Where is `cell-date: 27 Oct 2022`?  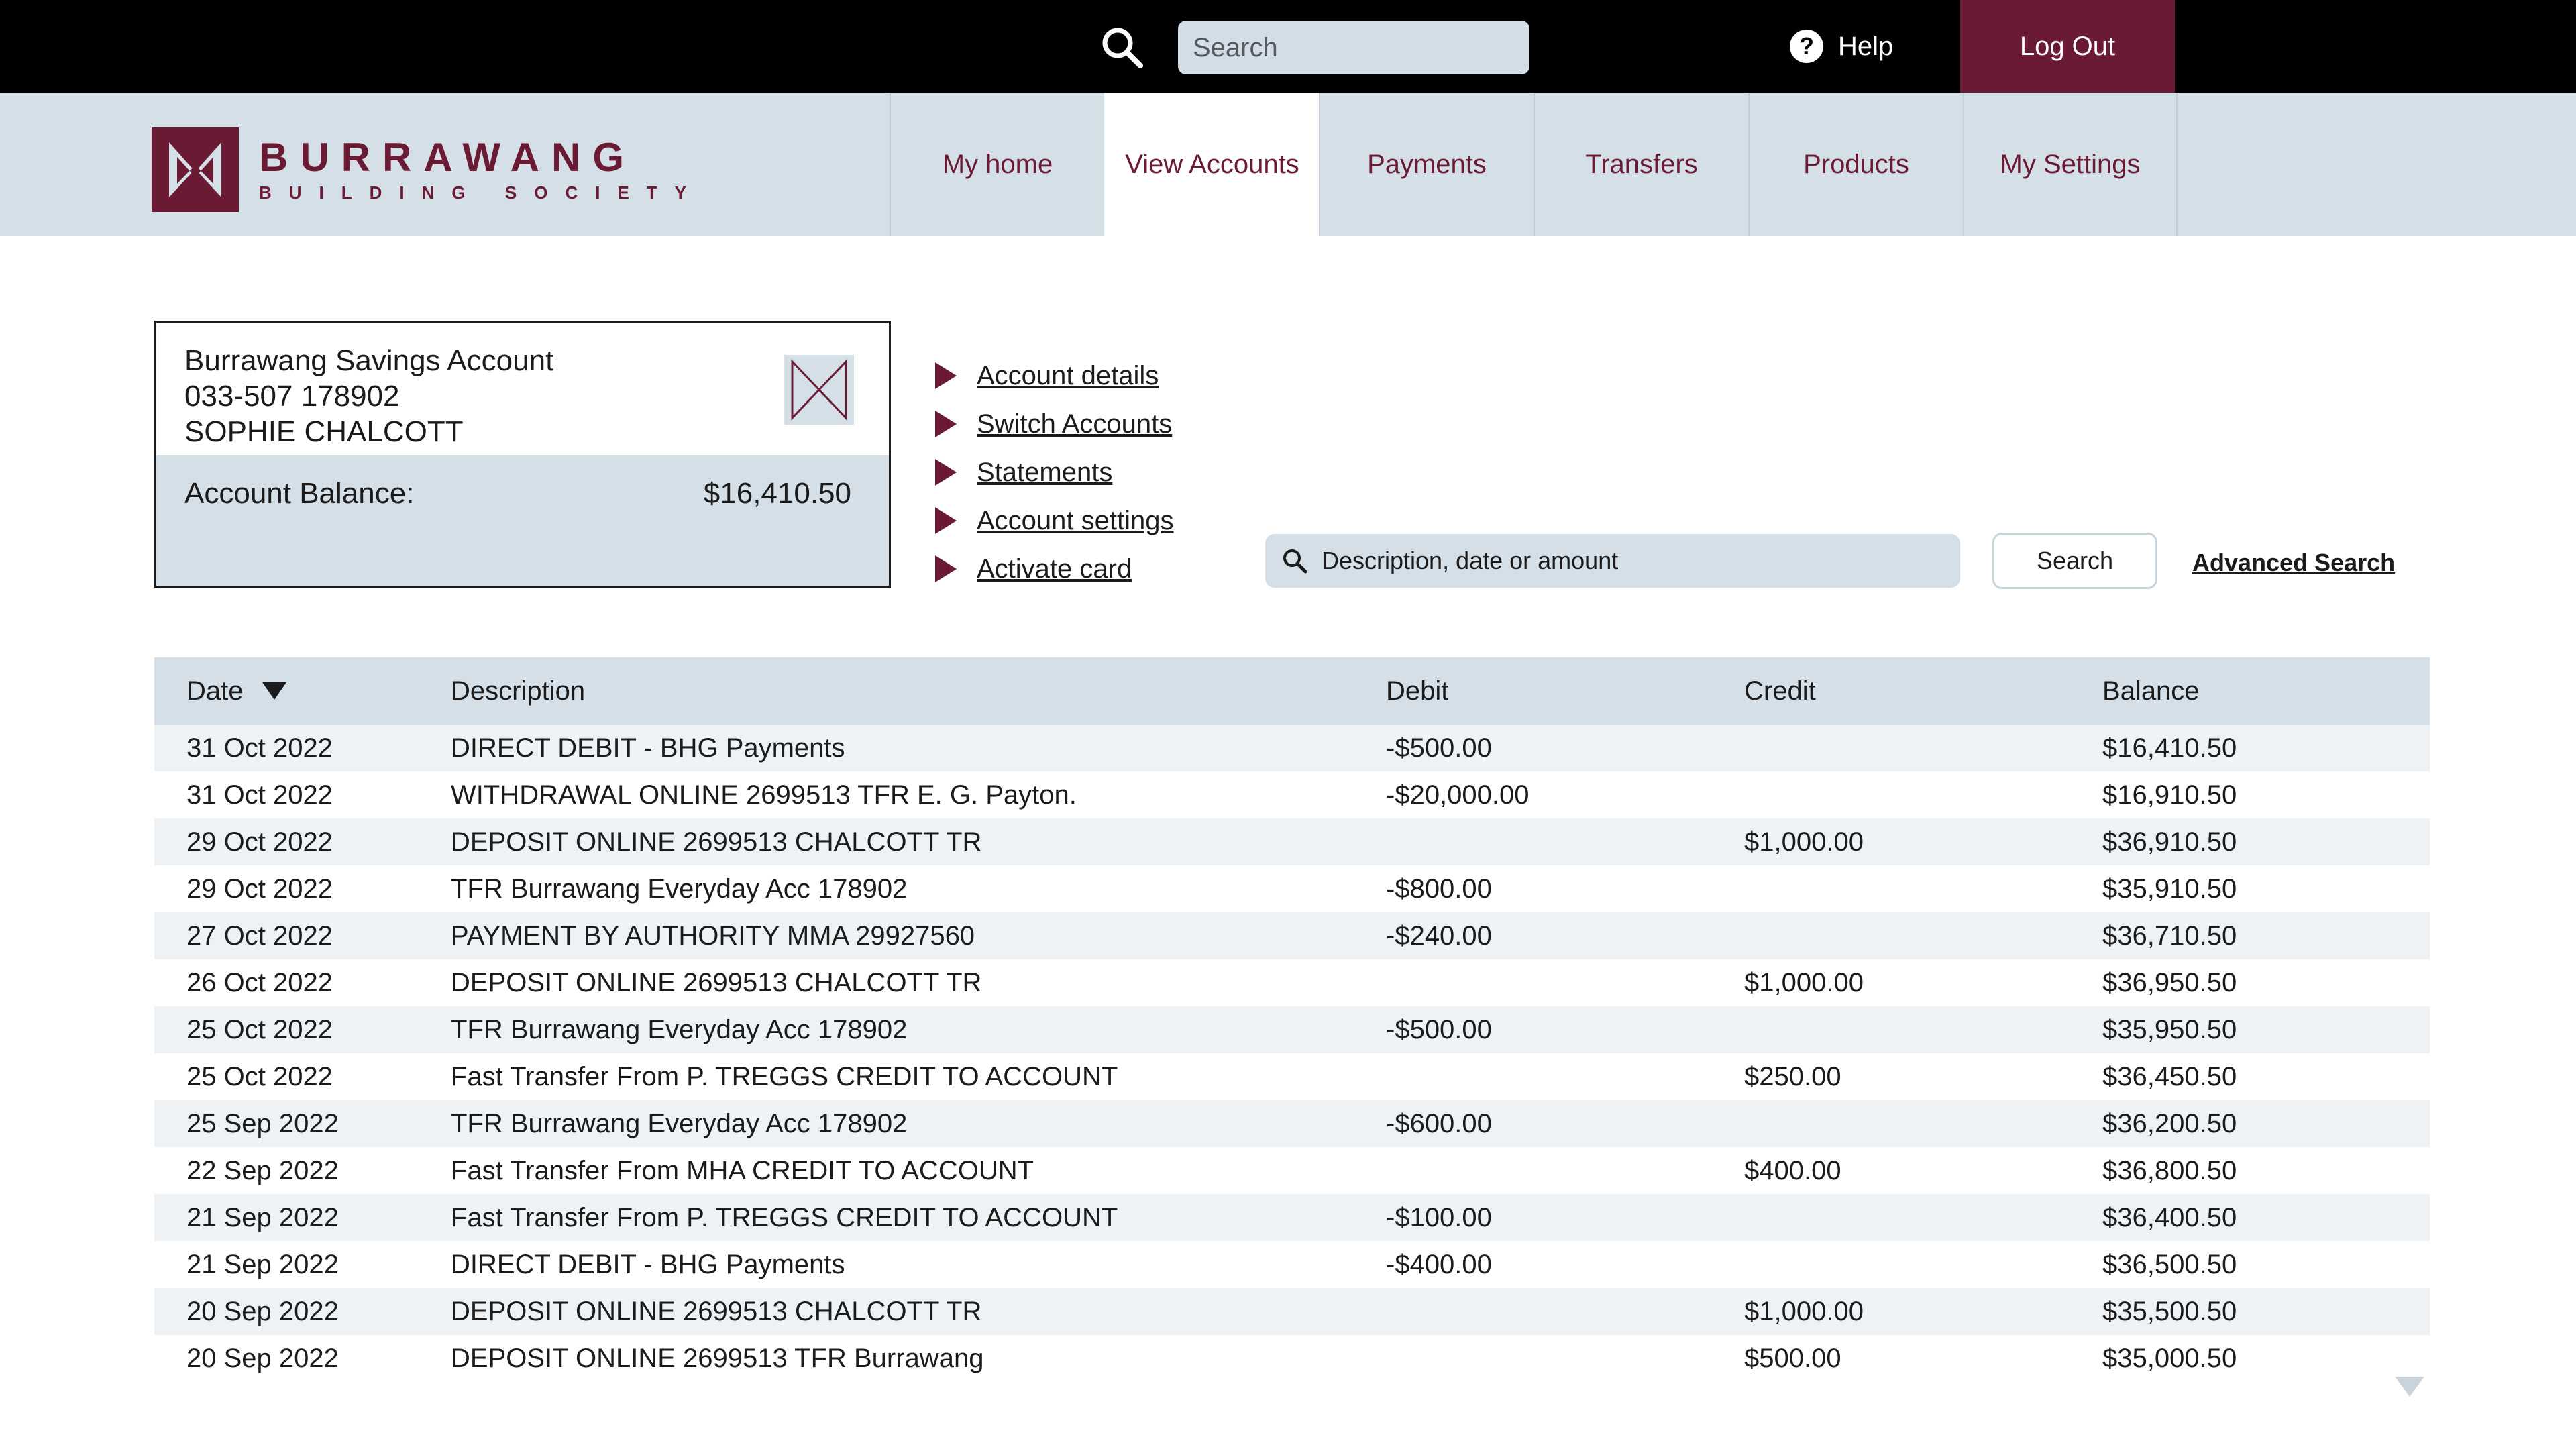 cell-date: 27 Oct 2022 is located at coordinates (259, 935).